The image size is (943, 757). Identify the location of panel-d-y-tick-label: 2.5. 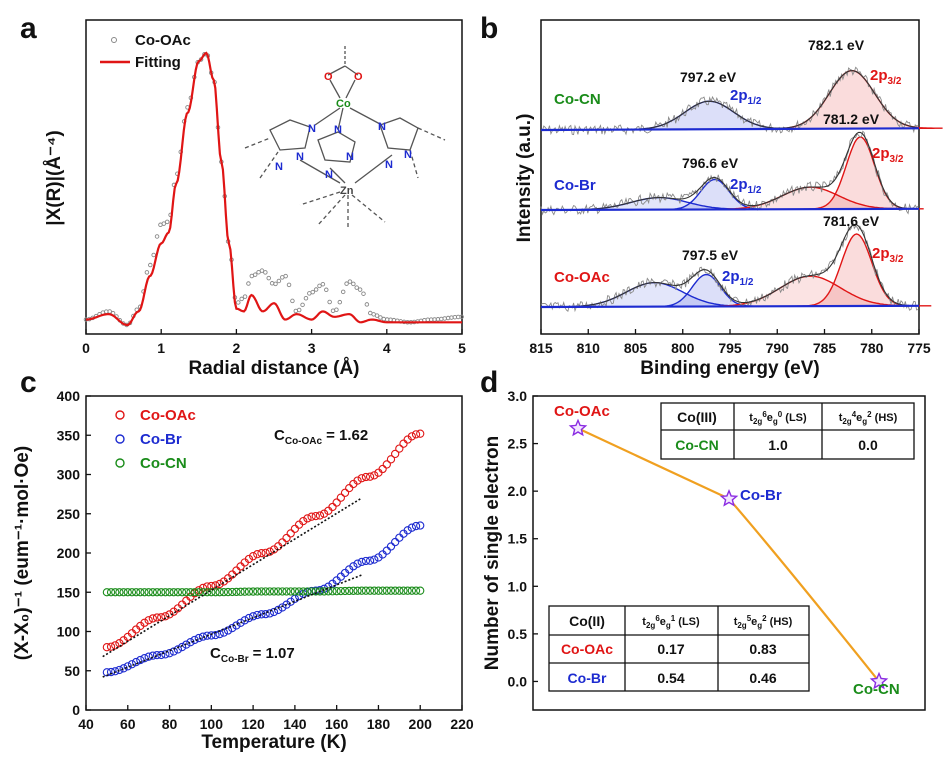
(518, 444).